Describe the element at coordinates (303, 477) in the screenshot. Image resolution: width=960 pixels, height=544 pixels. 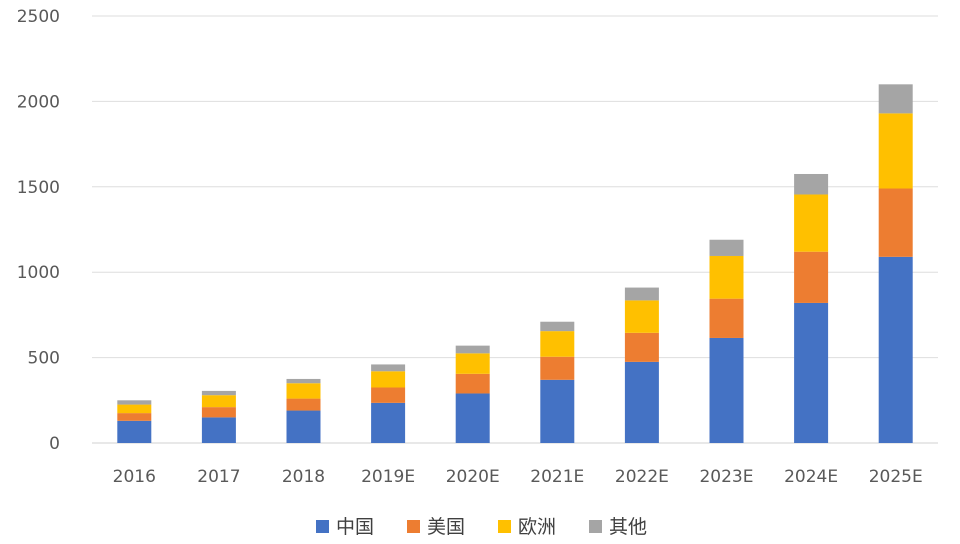
I see `x-tick-label: 2018` at that location.